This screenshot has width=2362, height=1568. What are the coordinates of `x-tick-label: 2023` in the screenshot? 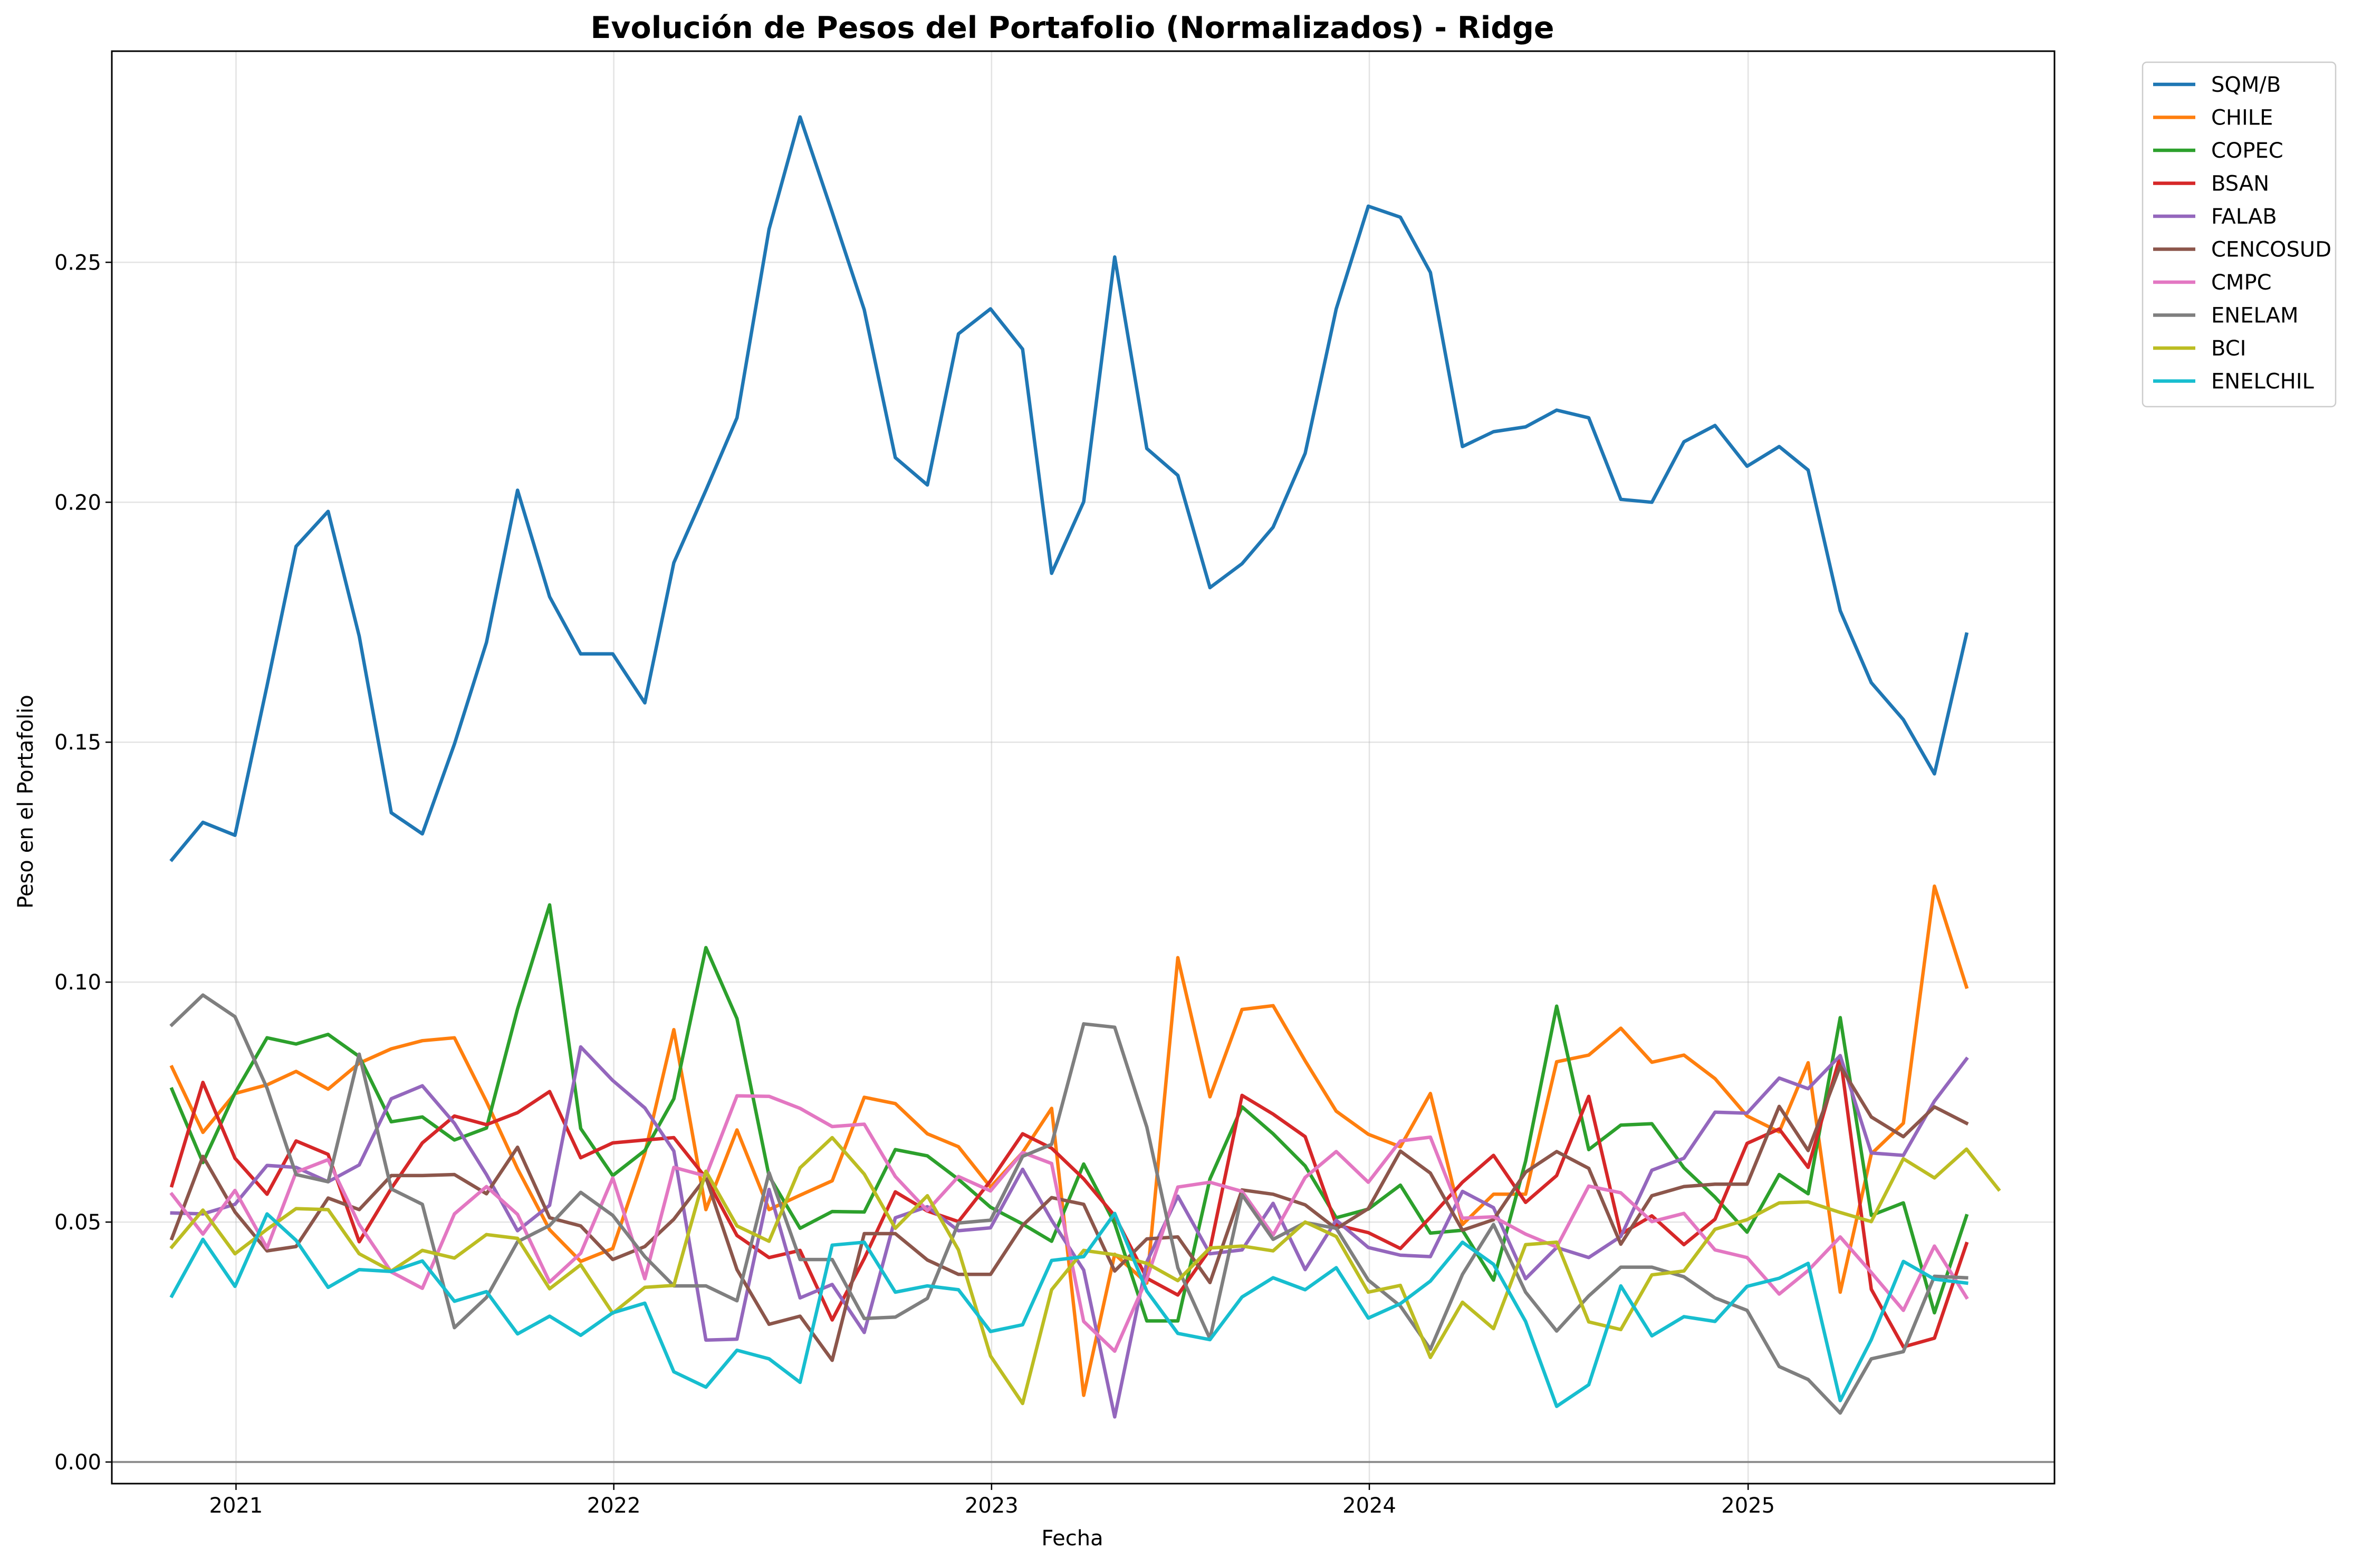 It's located at (992, 1506).